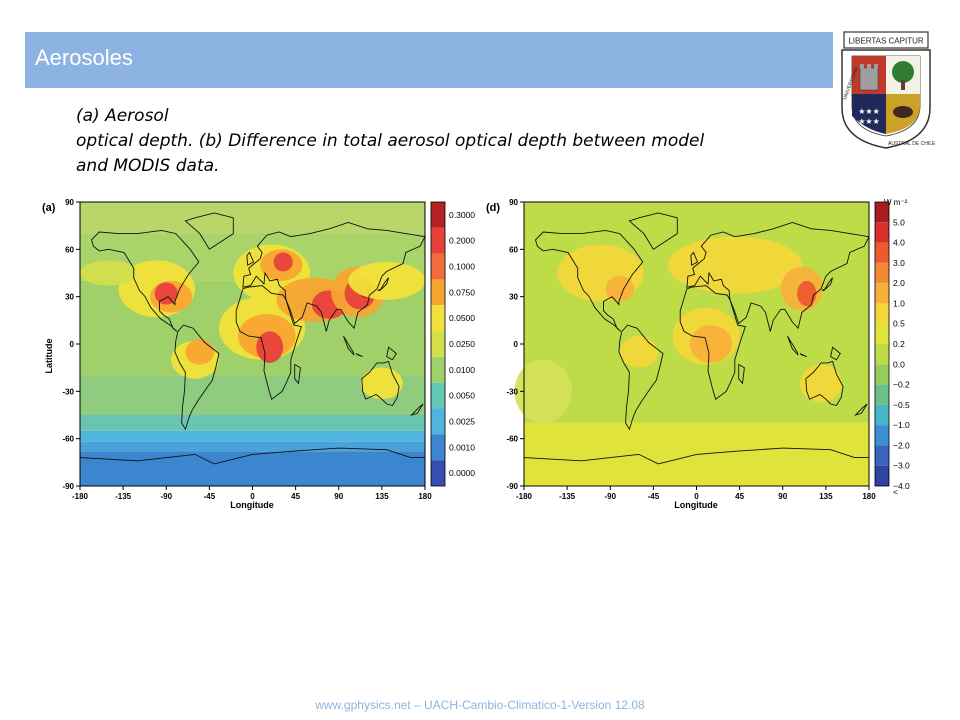  Describe the element at coordinates (462, 396) in the screenshot. I see `colorbar-label: 0.0050` at that location.